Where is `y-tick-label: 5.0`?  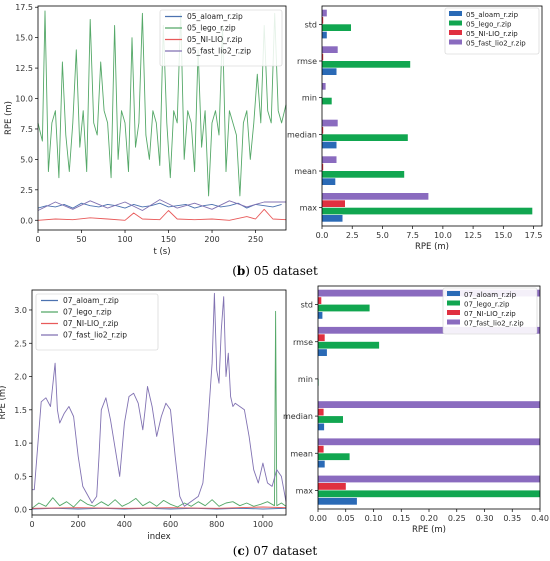 y-tick-label: 5.0 is located at coordinates (26, 159).